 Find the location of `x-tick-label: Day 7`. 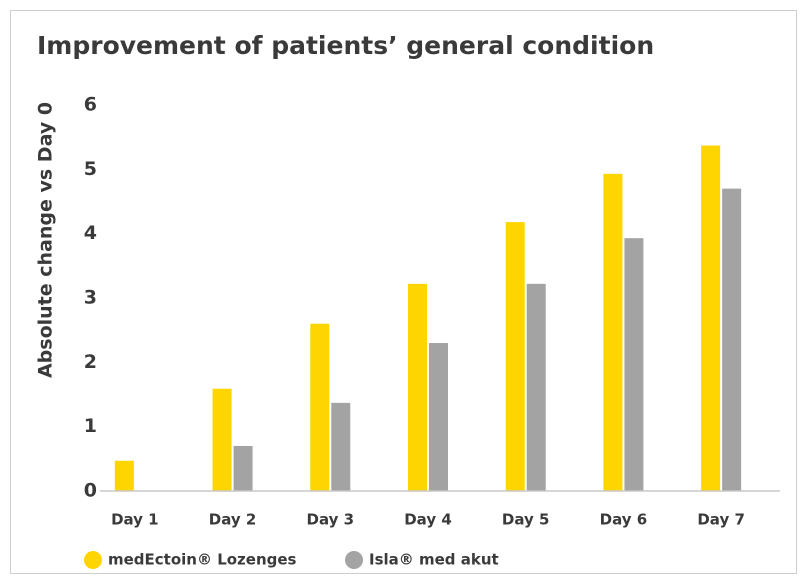

x-tick-label: Day 7 is located at coordinates (721, 520).